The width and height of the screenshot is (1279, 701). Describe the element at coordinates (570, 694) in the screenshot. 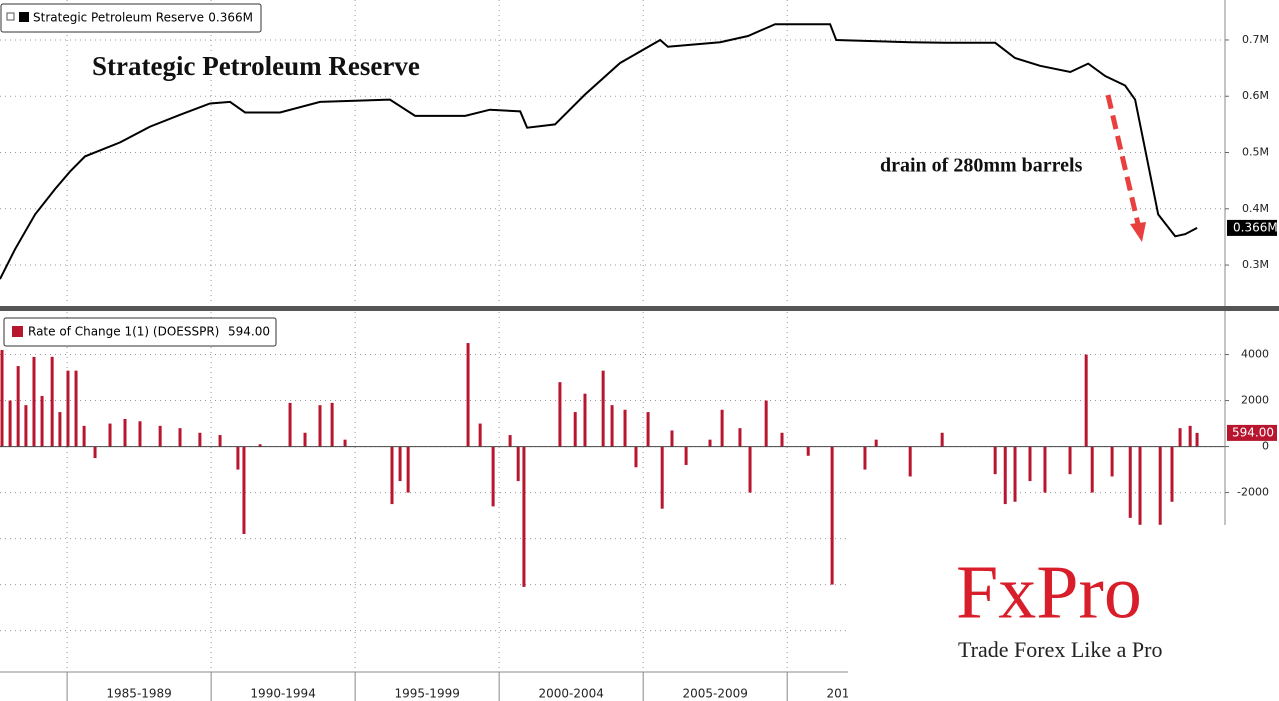

I see `x-tick-label: 2000-2004` at that location.